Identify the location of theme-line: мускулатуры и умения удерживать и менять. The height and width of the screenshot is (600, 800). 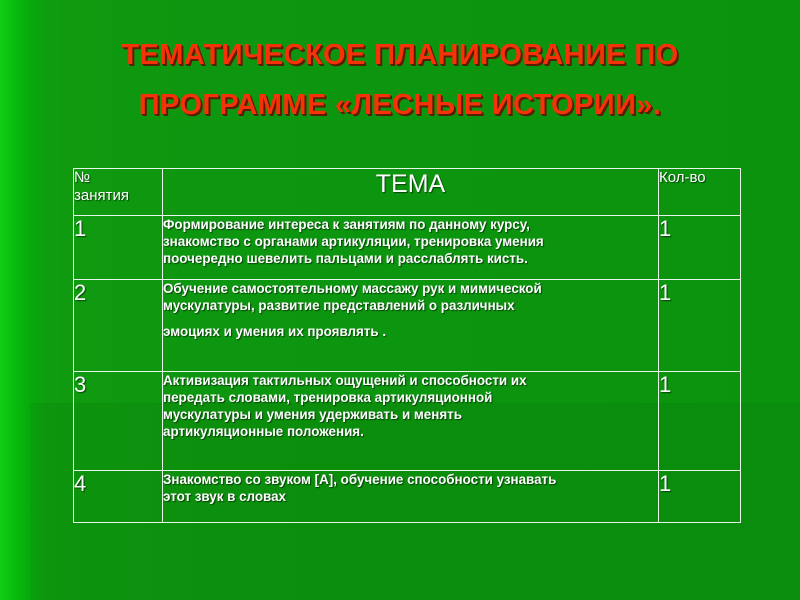
(312, 414).